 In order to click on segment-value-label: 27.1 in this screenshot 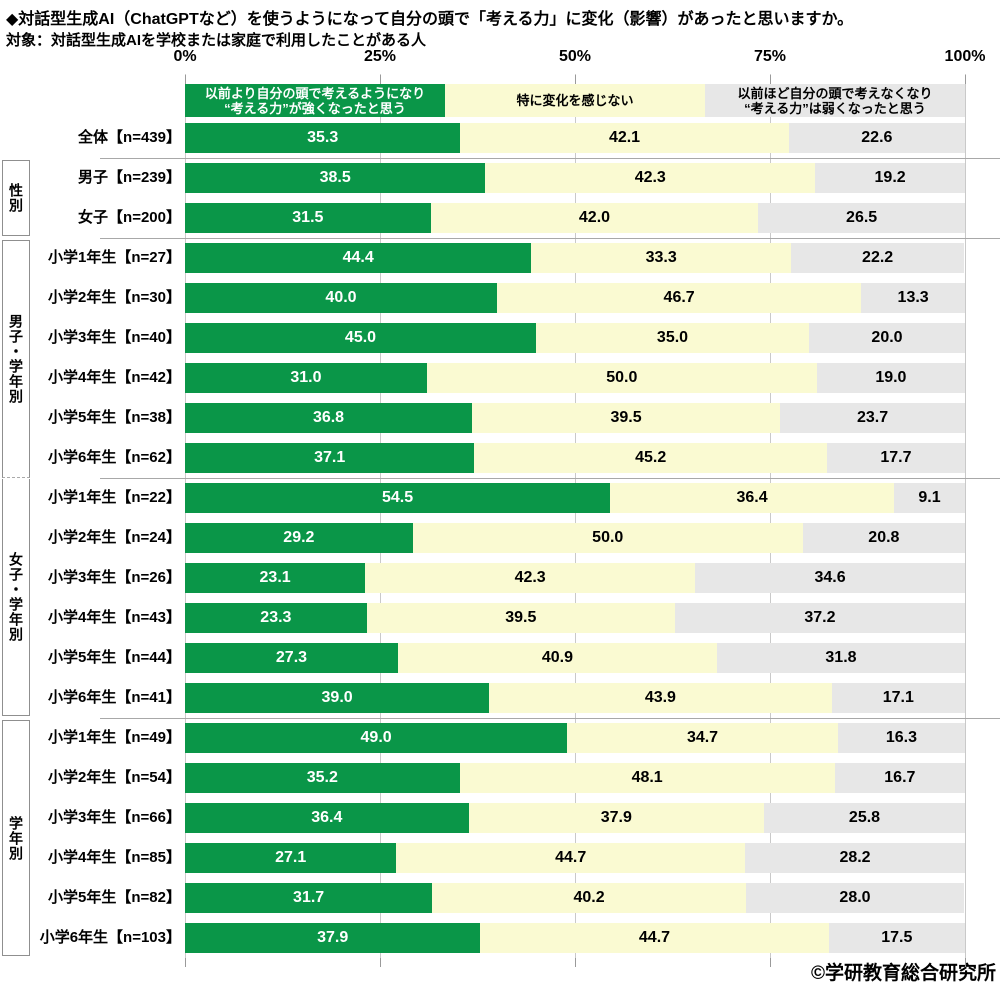, I will do `click(291, 857)`.